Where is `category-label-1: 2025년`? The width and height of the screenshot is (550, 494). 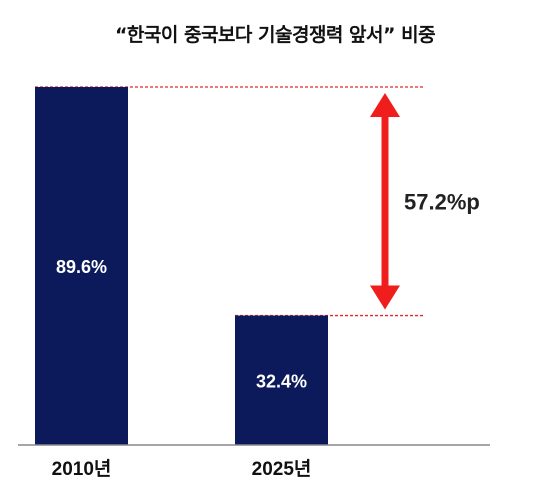
category-label-1: 2025년 is located at coordinates (282, 469).